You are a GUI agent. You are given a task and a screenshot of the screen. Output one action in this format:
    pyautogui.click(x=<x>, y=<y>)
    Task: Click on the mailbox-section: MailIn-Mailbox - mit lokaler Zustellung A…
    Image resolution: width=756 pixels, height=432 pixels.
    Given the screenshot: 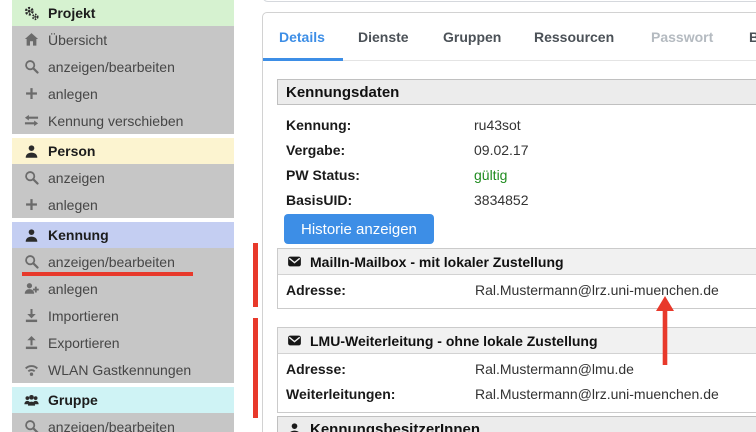 What is the action you would take?
    pyautogui.click(x=516, y=278)
    